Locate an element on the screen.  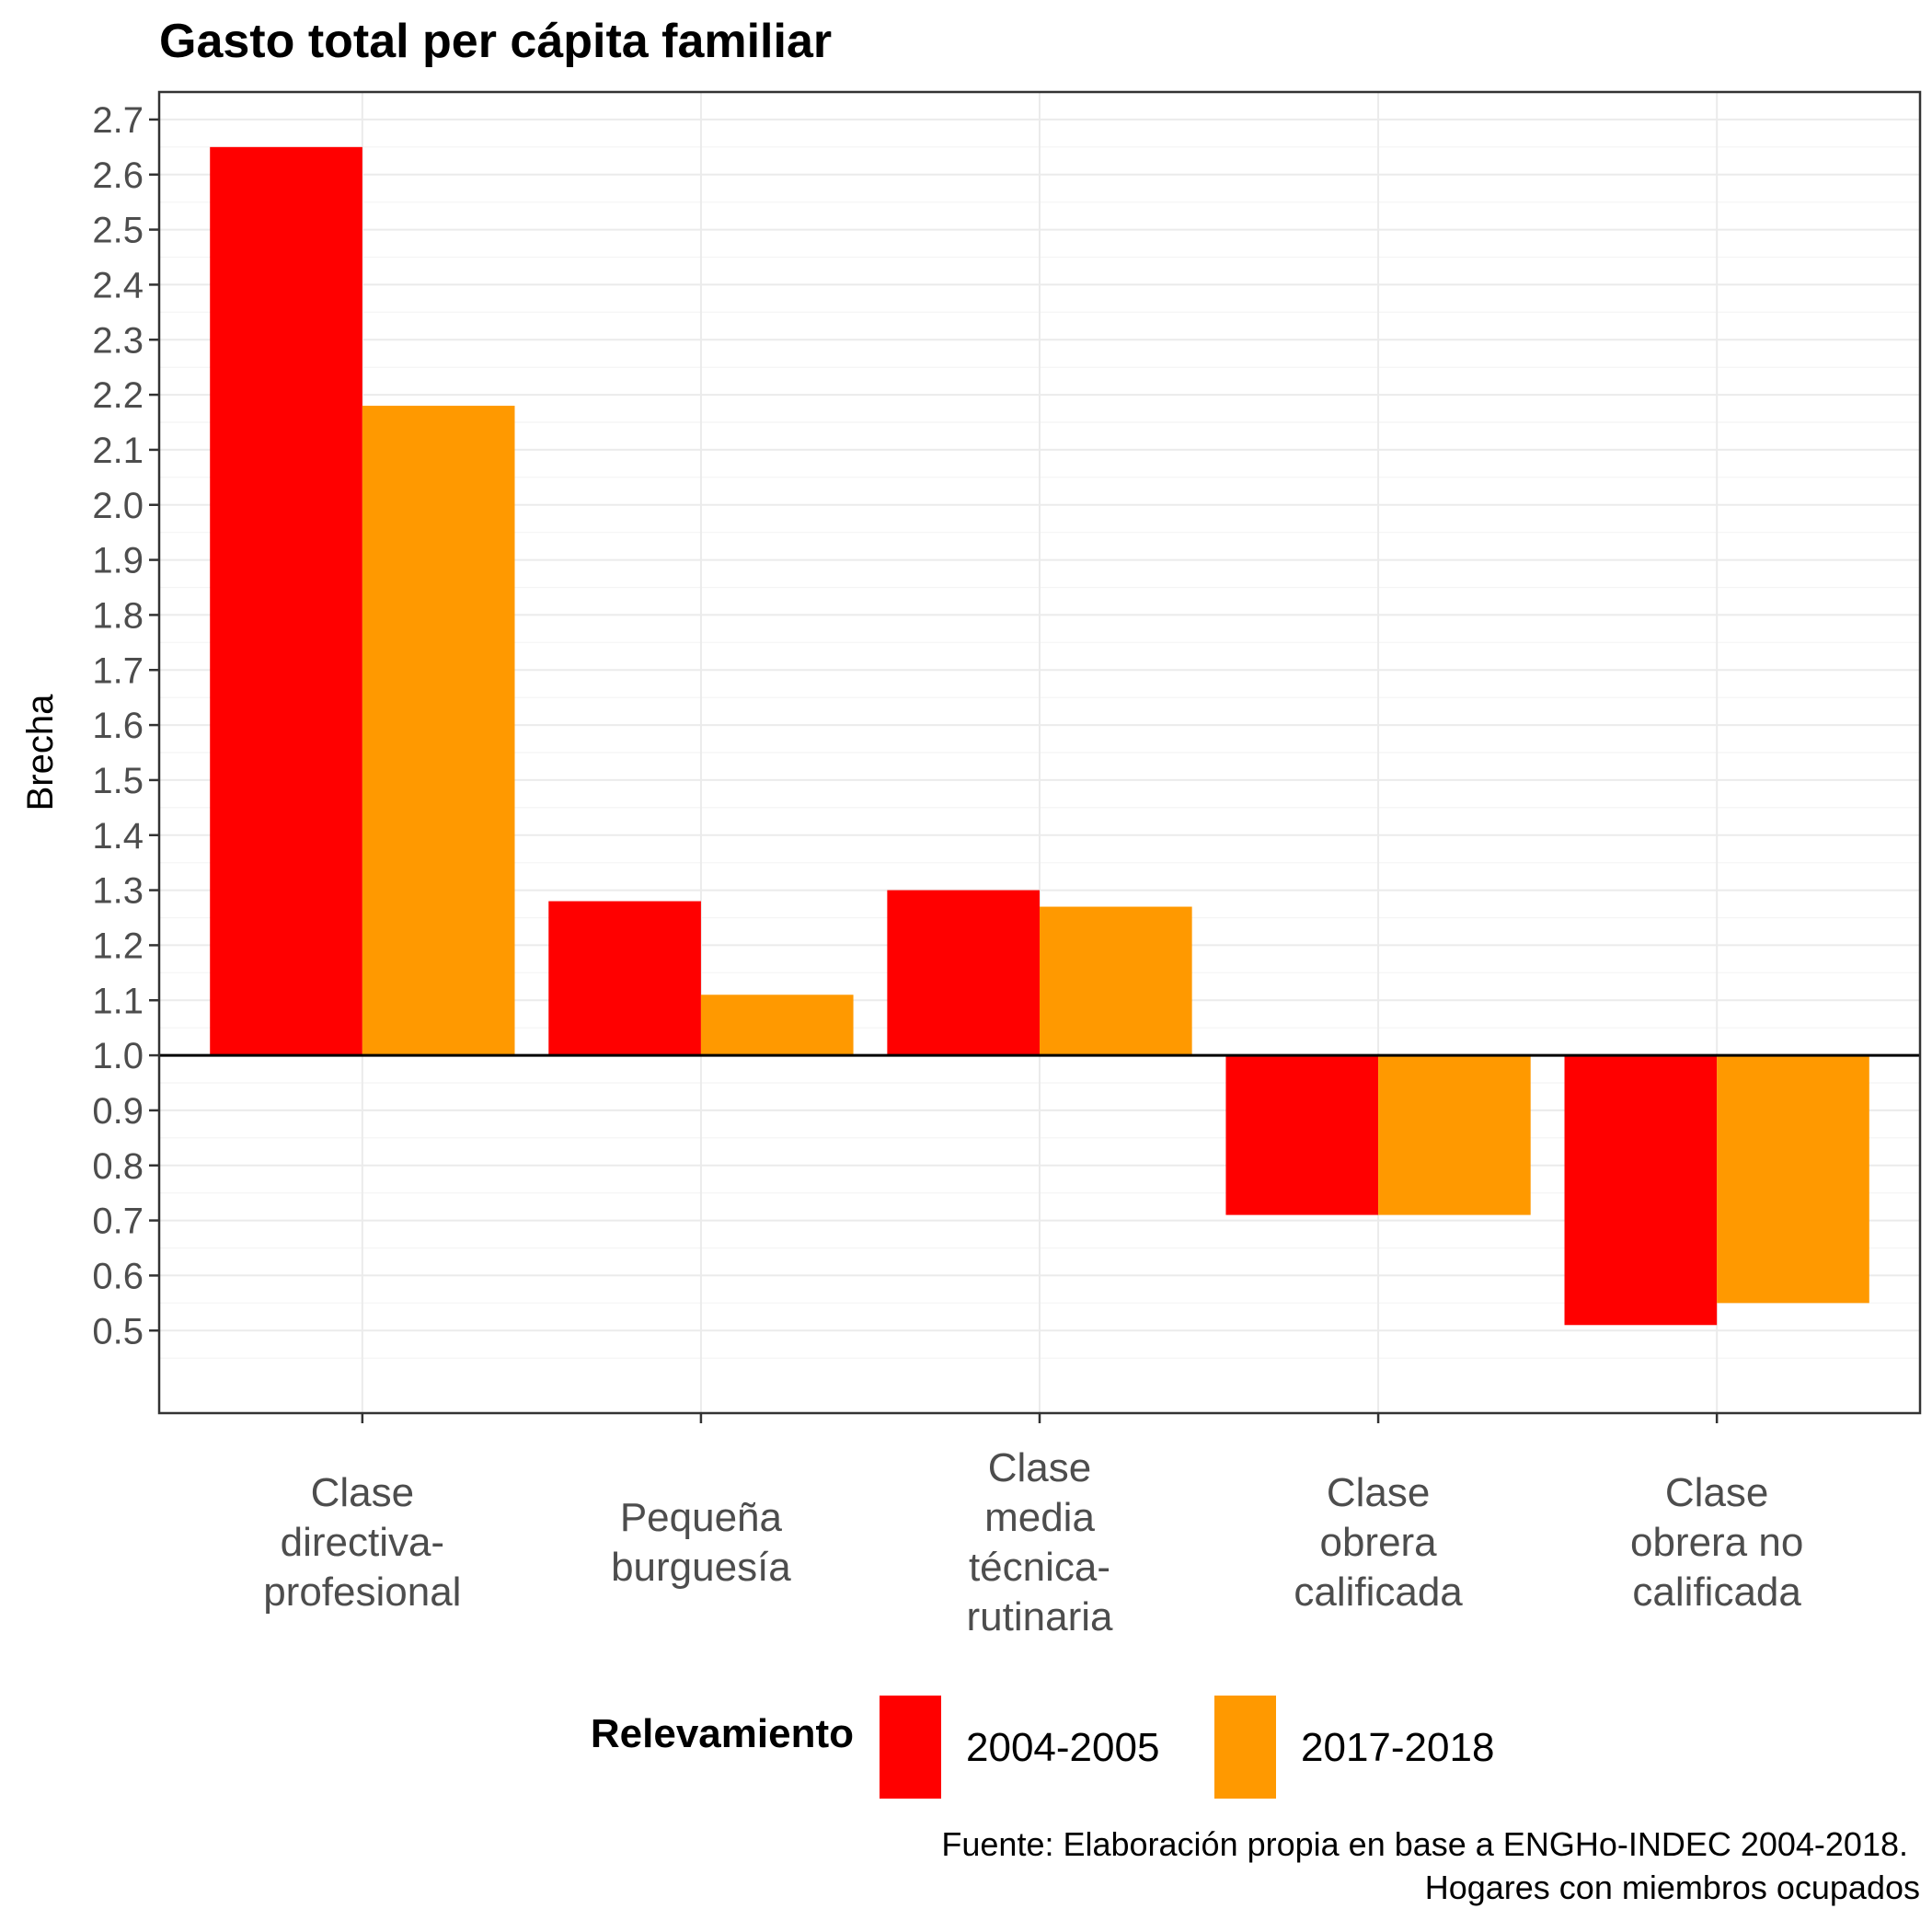
y-tick-label: 2.5 is located at coordinates (118, 231).